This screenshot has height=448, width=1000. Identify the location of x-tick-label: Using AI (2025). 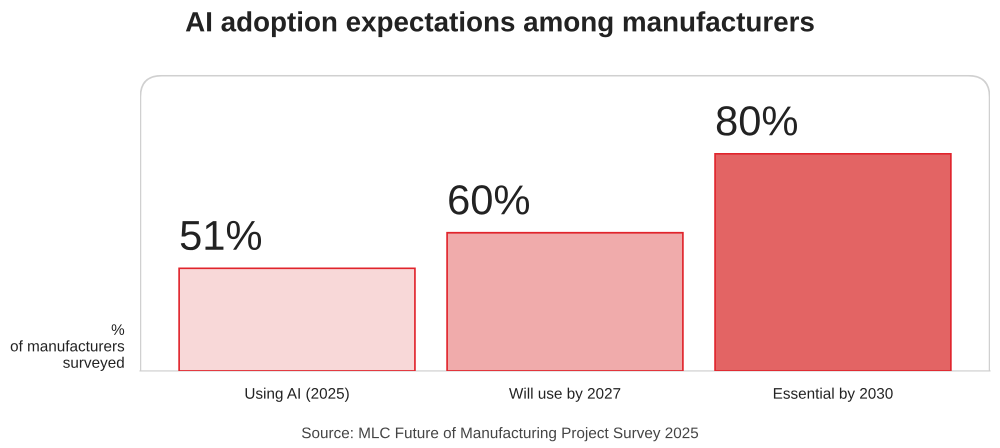
(297, 395).